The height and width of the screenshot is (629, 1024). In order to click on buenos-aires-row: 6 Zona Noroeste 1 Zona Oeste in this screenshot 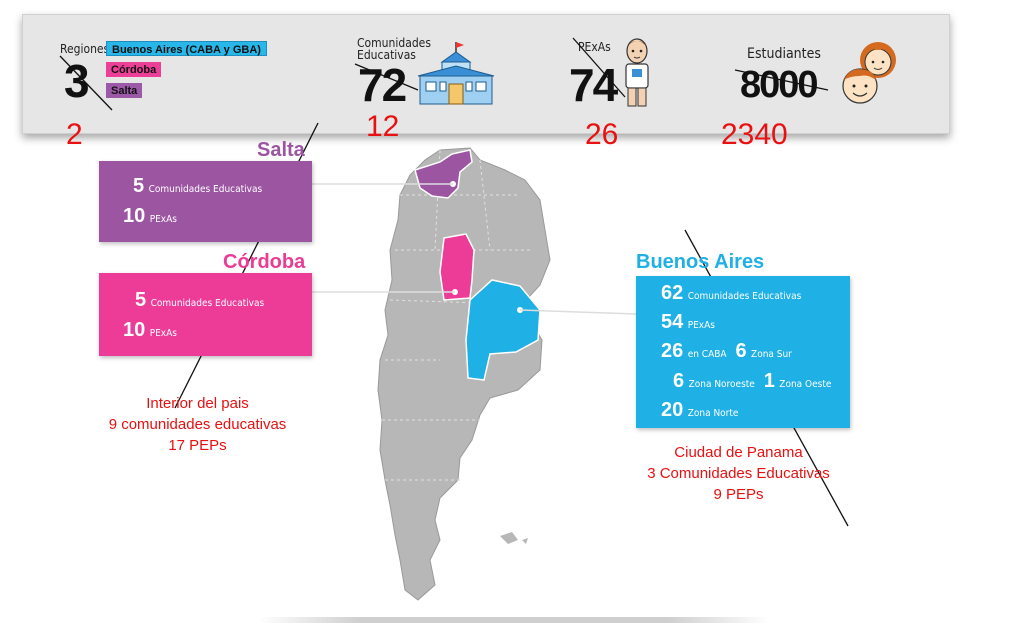, I will do `click(752, 381)`.